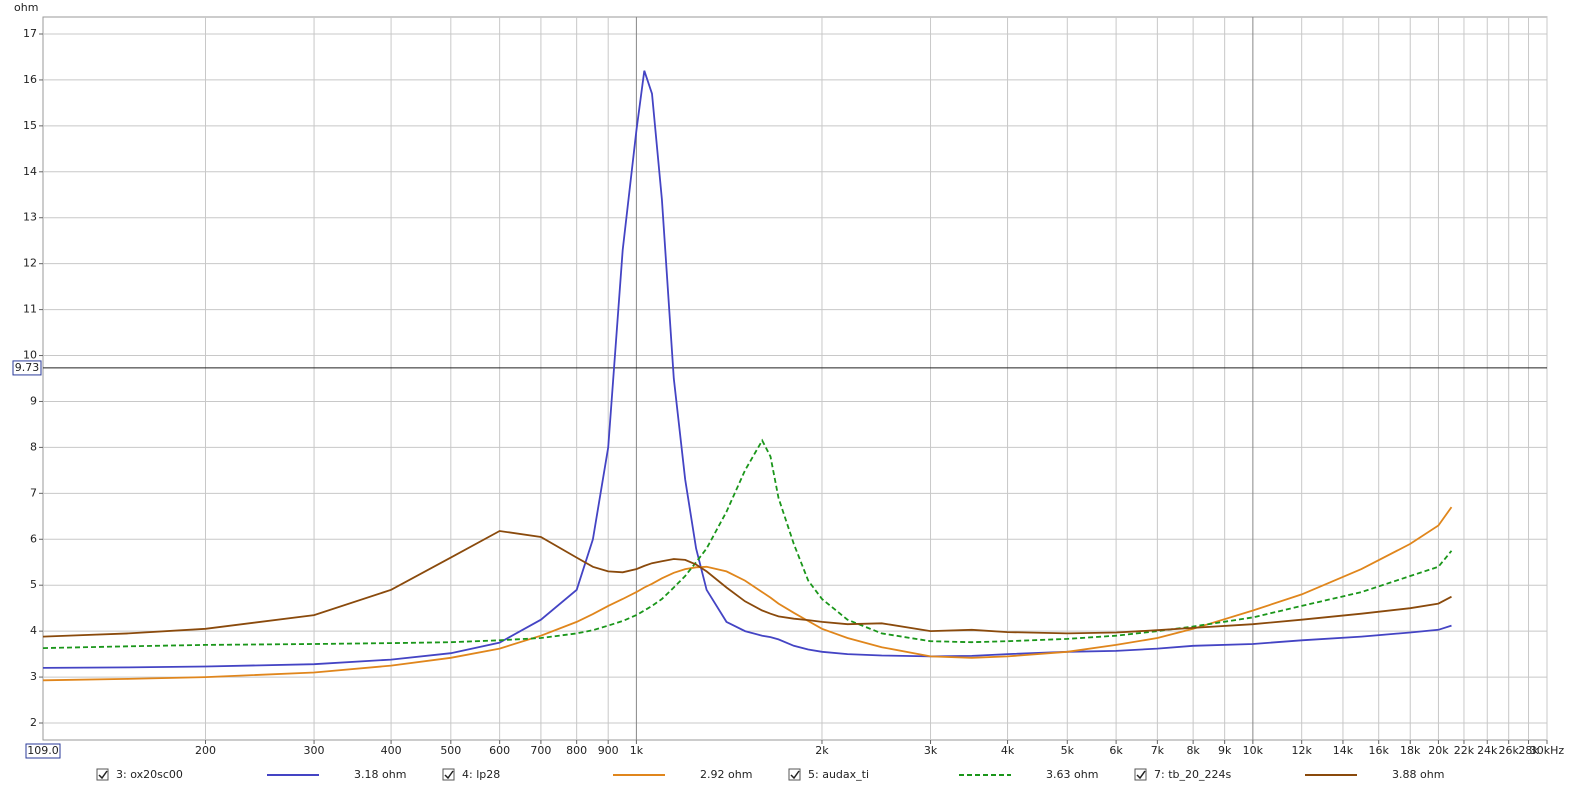 This screenshot has width=1592, height=802. What do you see at coordinates (33, 676) in the screenshot?
I see `y-tick-label: 3` at bounding box center [33, 676].